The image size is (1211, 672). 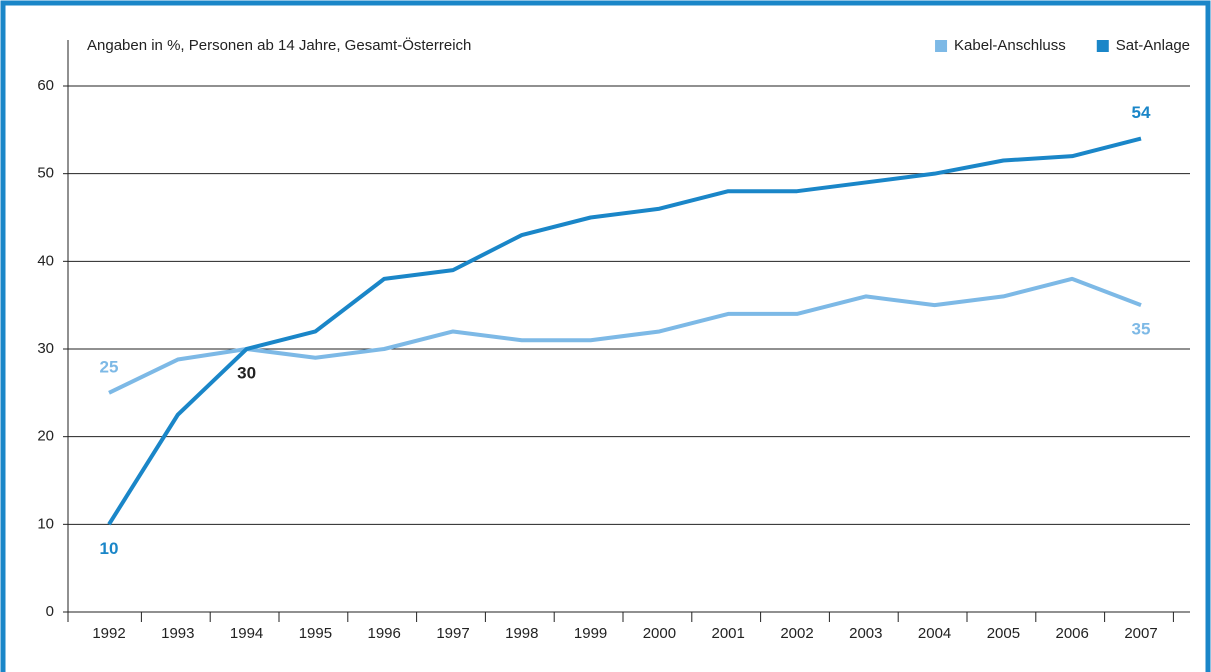 What do you see at coordinates (109, 366) in the screenshot?
I see `data-label: 25` at bounding box center [109, 366].